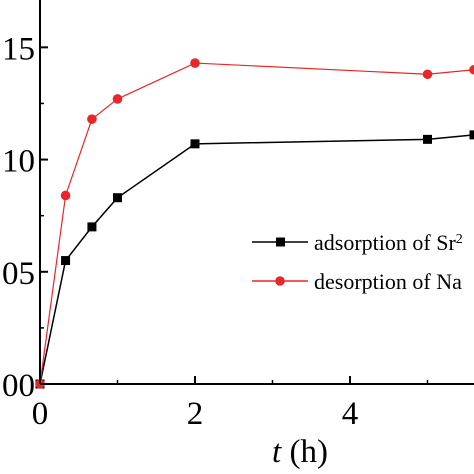 This screenshot has height=474, width=474. What do you see at coordinates (195, 414) in the screenshot?
I see `x-tick-label: 2` at bounding box center [195, 414].